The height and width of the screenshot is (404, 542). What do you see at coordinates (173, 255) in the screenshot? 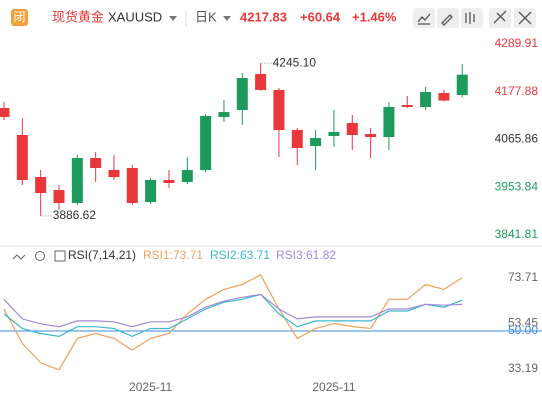
I see `legend-label: RSI1:73.71` at bounding box center [173, 255].